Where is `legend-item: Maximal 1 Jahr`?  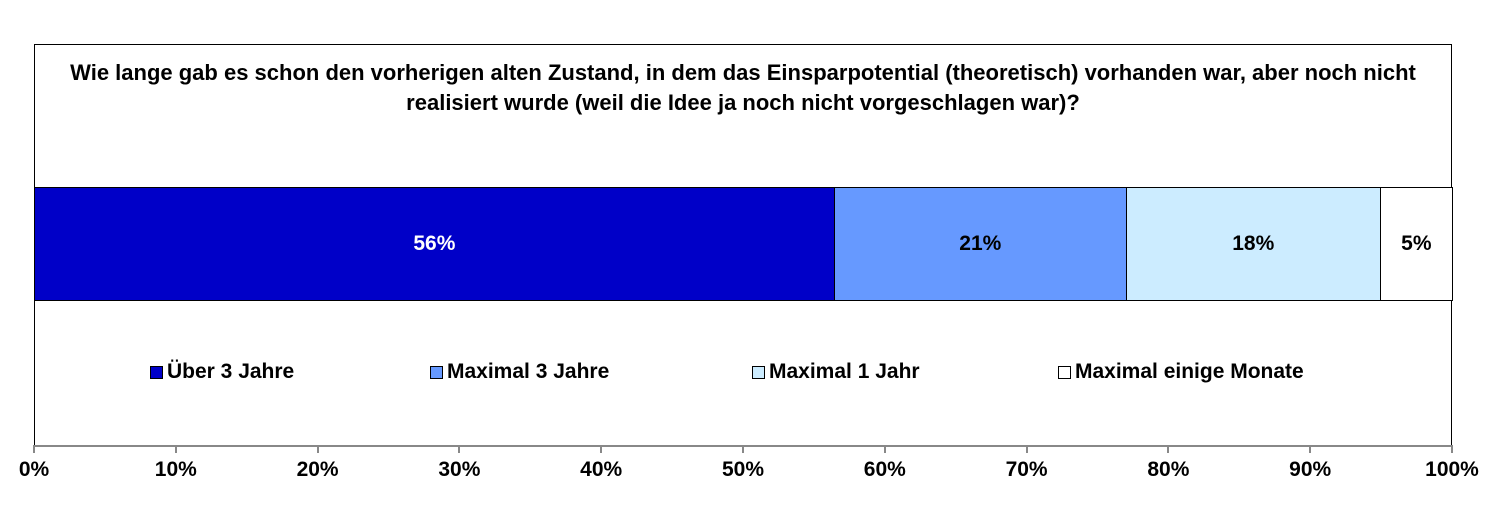 legend-item: Maximal 1 Jahr is located at coordinates (836, 372).